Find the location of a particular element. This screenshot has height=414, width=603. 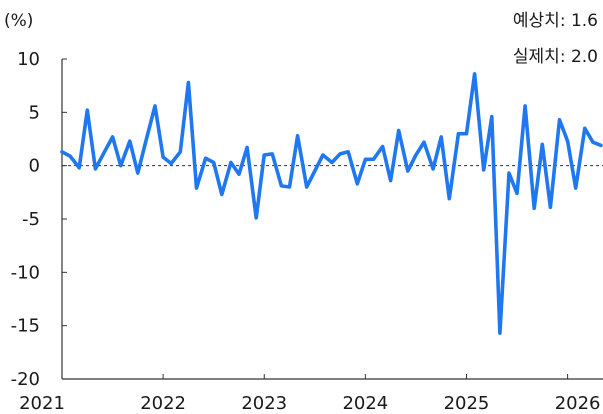

y-tick-label: -15 is located at coordinates (25, 326).